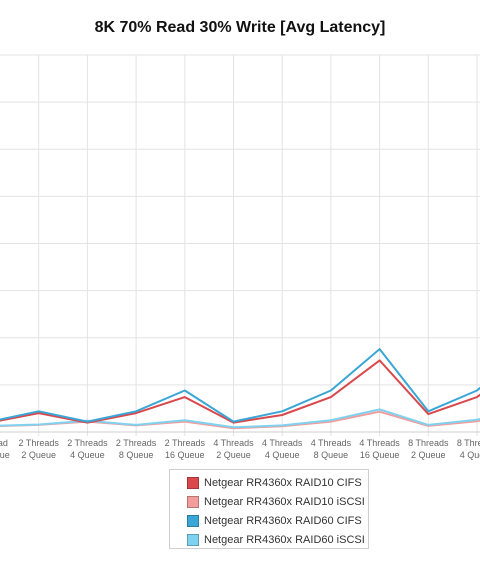 This screenshot has height=570, width=480. I want to click on x-tick-label: 4 Threads 4 Queue, so click(282, 449).